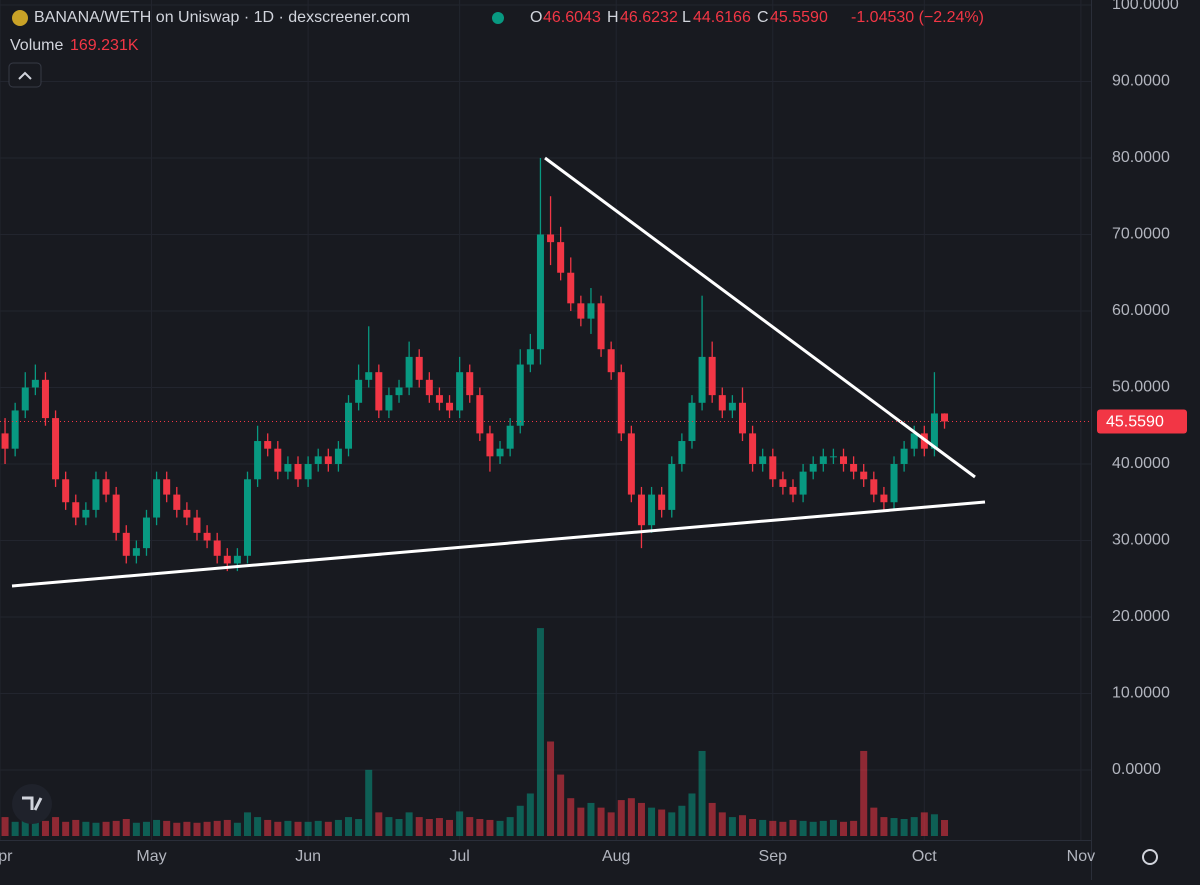  What do you see at coordinates (722, 17) in the screenshot?
I see `low-value: 44.6166` at bounding box center [722, 17].